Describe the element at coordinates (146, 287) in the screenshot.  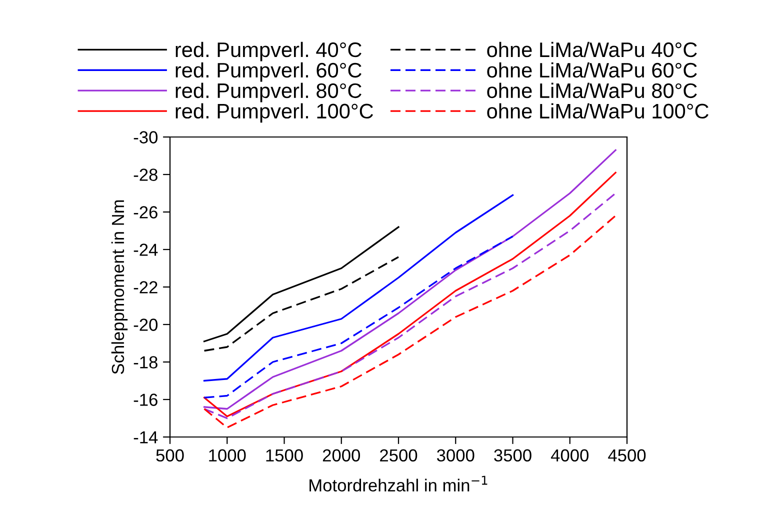
I see `y-tick-label: -22` at that location.